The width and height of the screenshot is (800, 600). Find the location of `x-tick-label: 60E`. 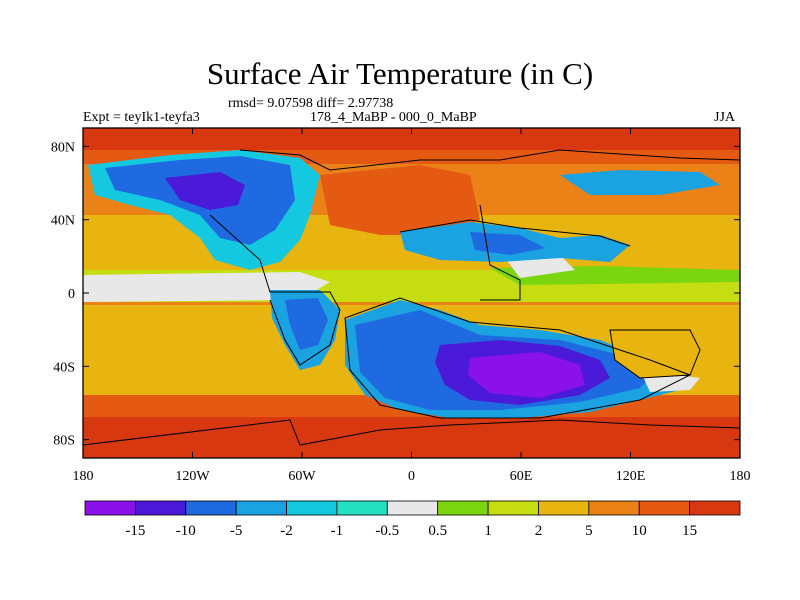

x-tick-label: 60E is located at coordinates (521, 476).